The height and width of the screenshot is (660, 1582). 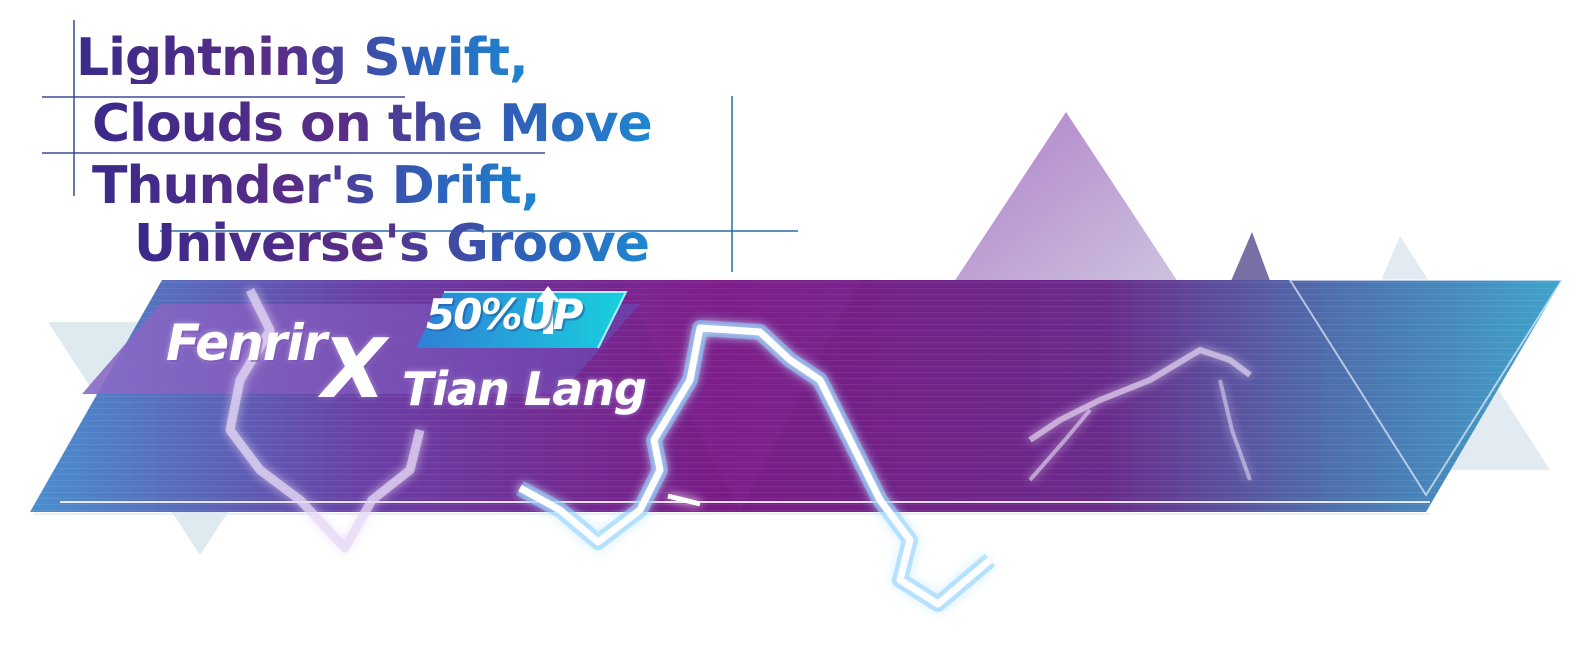 I want to click on slogan-line-1: Lightning Swift,, so click(x=302, y=58).